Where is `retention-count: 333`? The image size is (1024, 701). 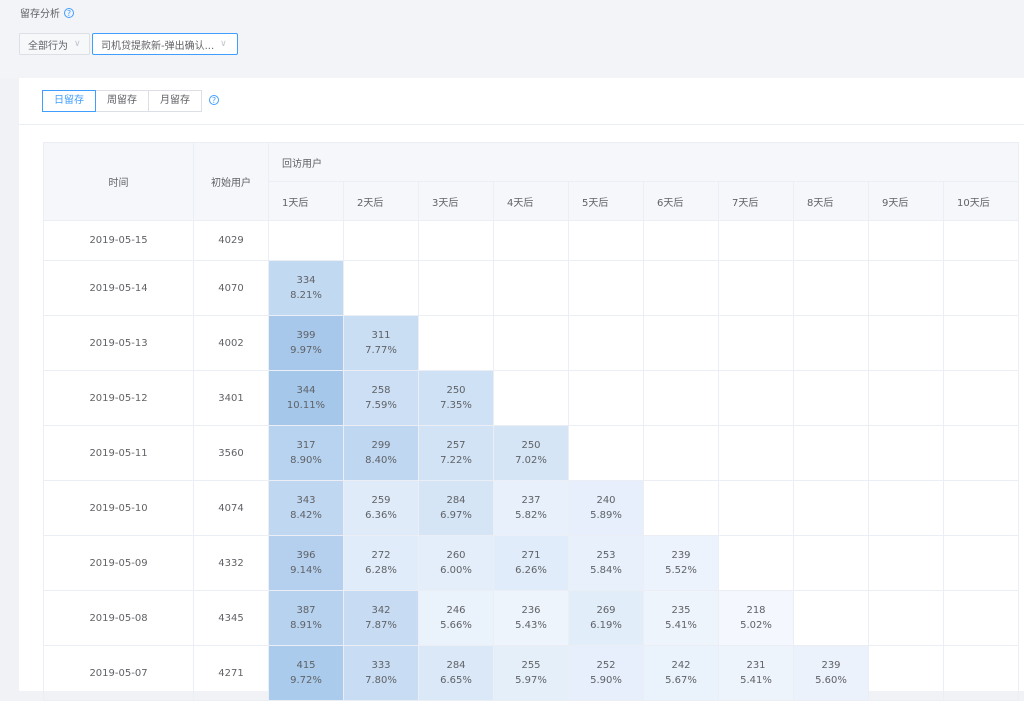
retention-count: 333 is located at coordinates (381, 665).